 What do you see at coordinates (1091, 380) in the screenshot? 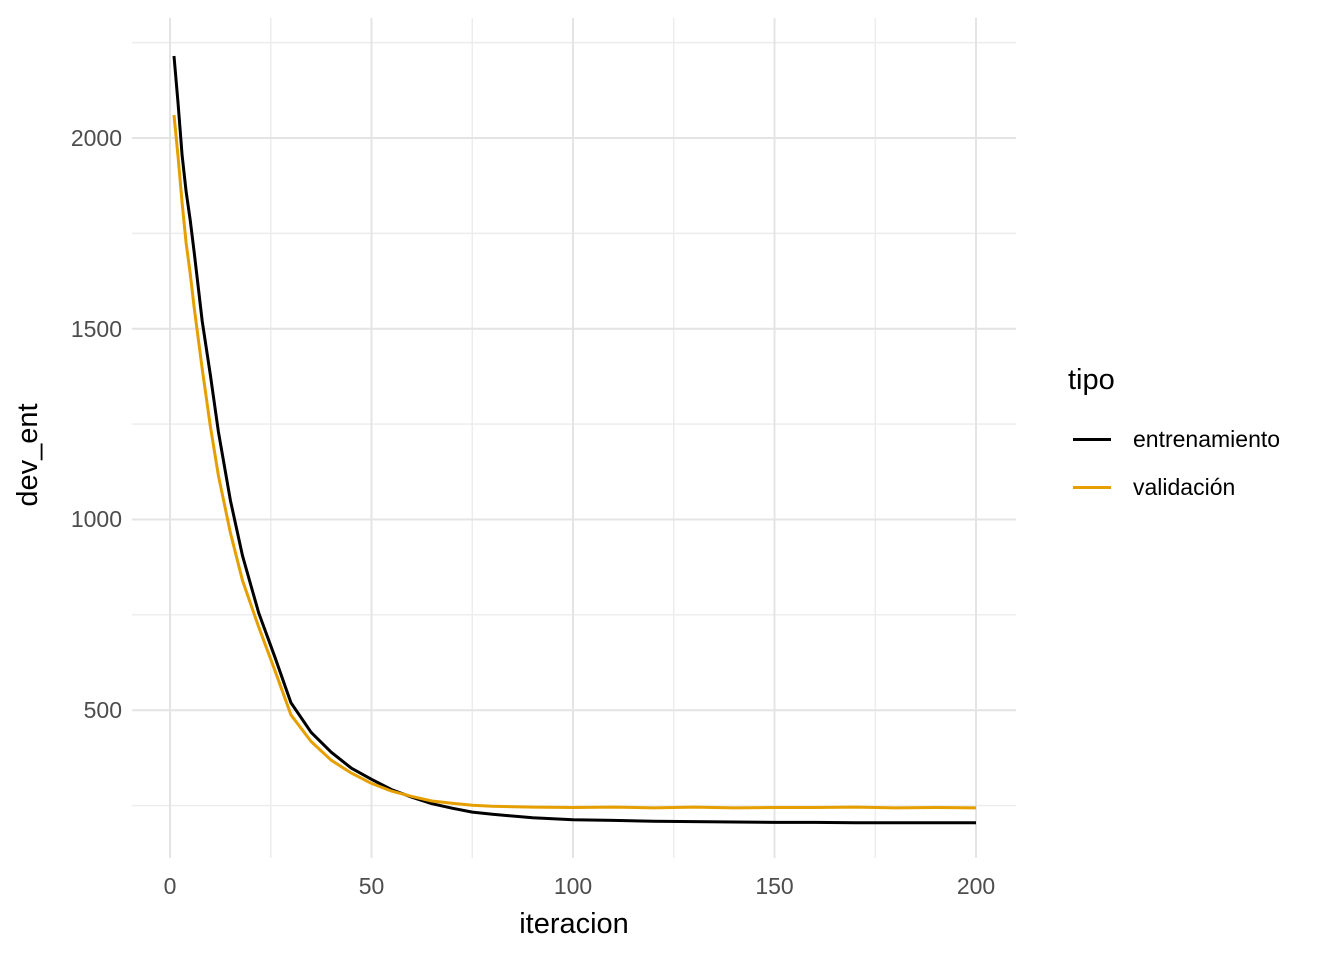
I see `legend-title: tipo` at bounding box center [1091, 380].